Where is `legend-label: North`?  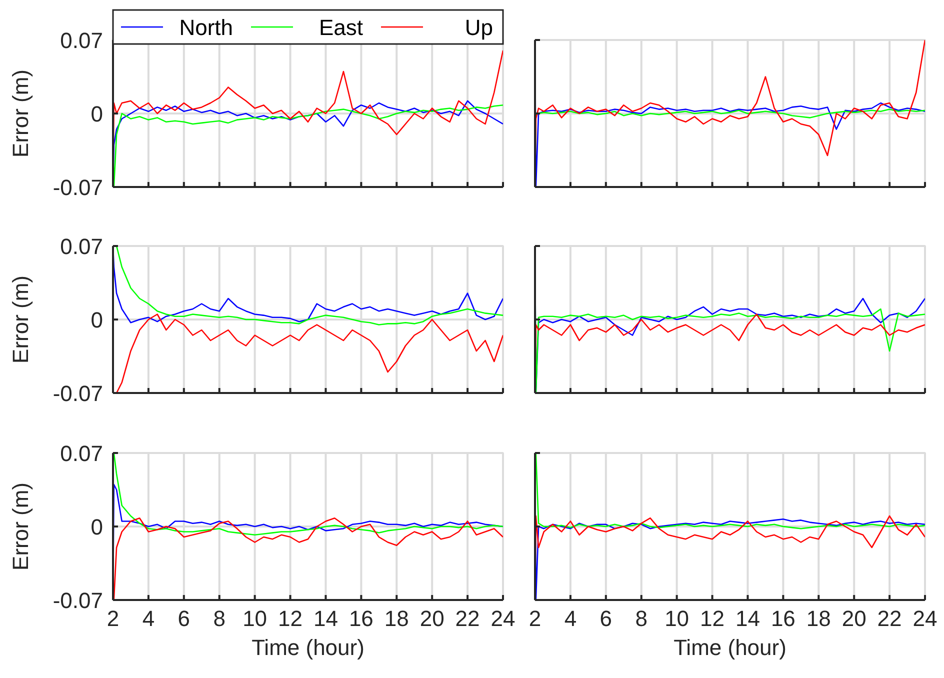 legend-label: North is located at coordinates (206, 27).